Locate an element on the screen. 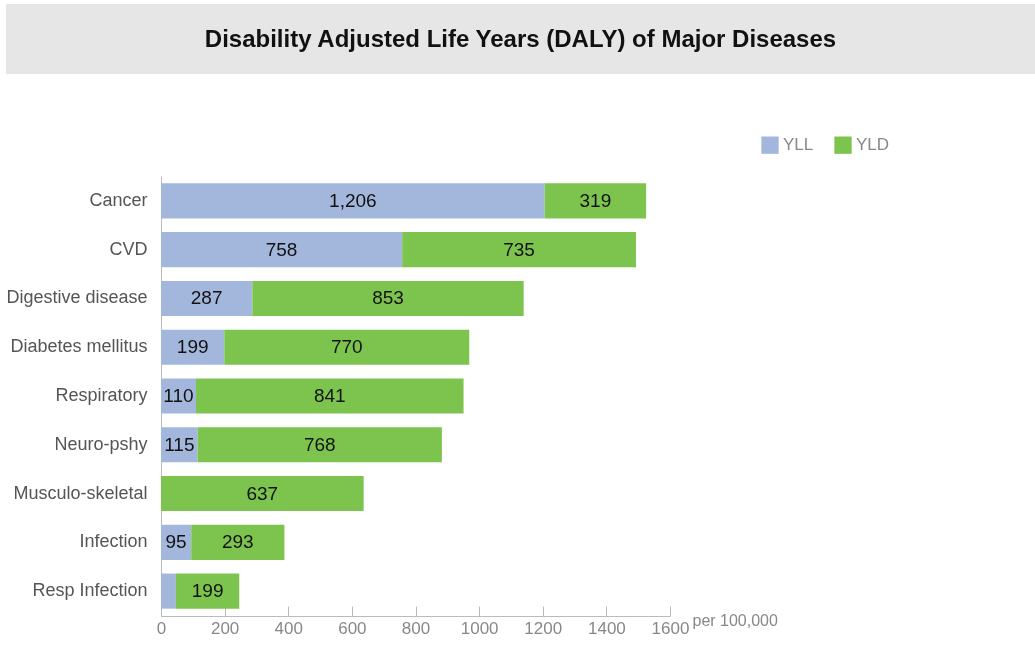 The image size is (1035, 647). y-tick-label: Cancer is located at coordinates (118, 199).